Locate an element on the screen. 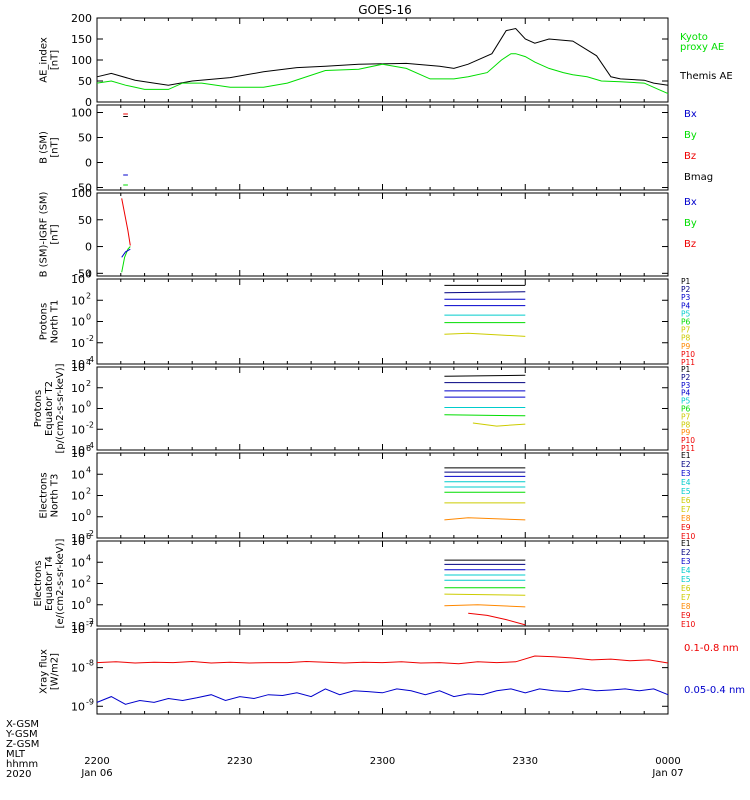 The image size is (750, 800). time-tick-date: Jan 07 is located at coordinates (667, 773).